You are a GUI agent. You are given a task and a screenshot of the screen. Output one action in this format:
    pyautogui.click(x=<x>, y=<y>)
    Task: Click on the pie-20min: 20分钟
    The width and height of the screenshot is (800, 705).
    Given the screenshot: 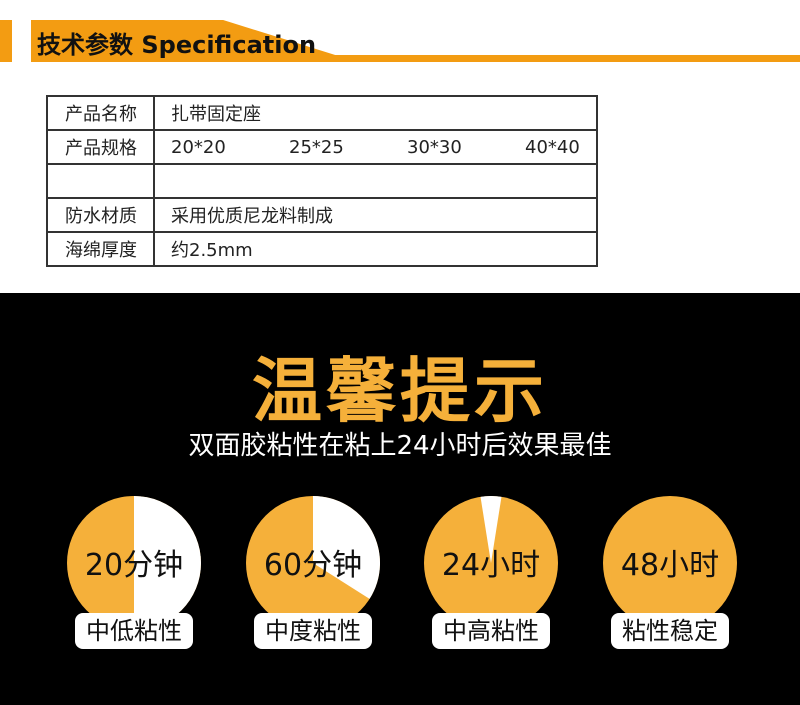 What is the action you would take?
    pyautogui.click(x=134, y=563)
    